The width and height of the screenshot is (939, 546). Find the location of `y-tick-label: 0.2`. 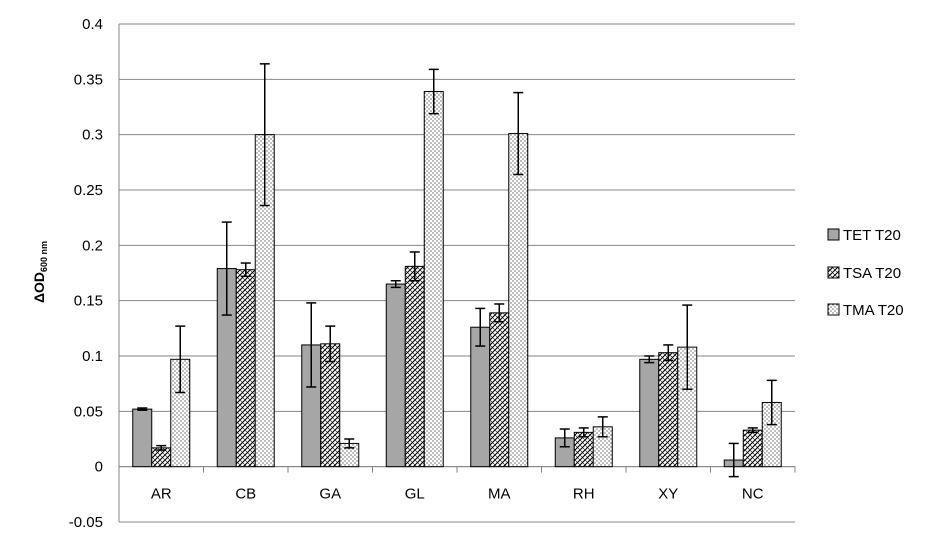

y-tick-label: 0.2 is located at coordinates (92, 245).